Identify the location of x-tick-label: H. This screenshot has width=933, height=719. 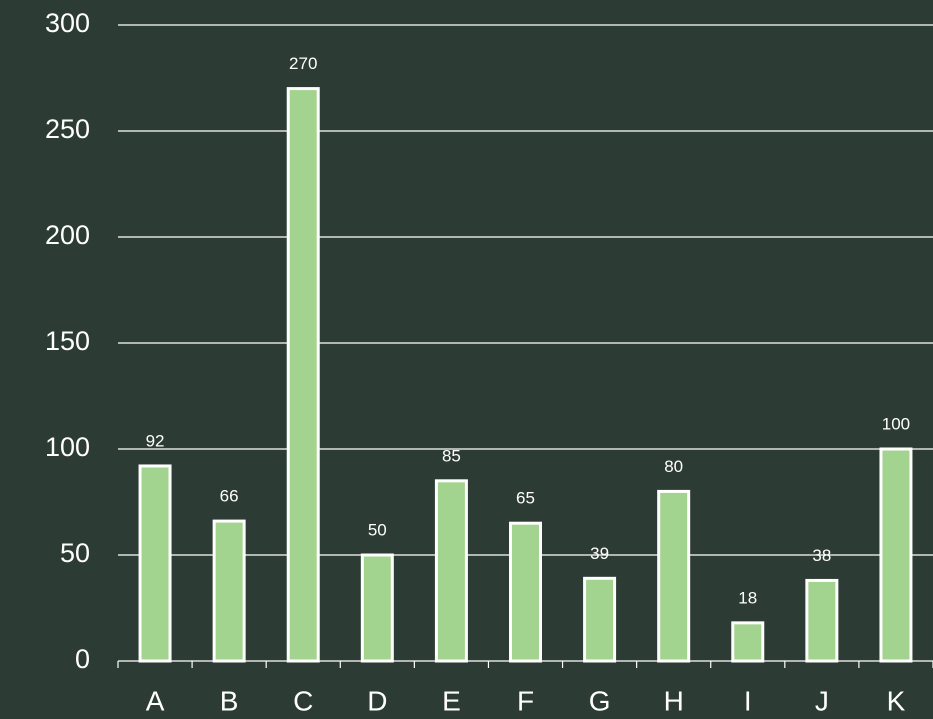
(674, 700).